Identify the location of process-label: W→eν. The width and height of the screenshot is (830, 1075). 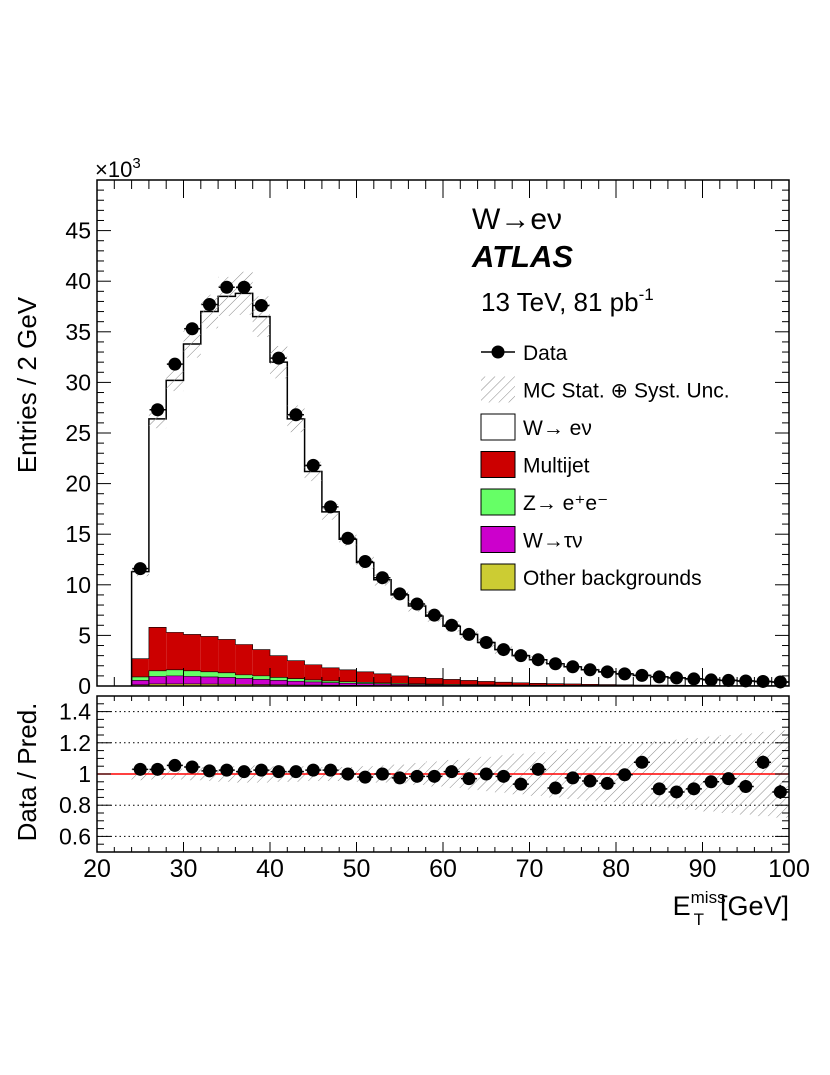
(517, 219).